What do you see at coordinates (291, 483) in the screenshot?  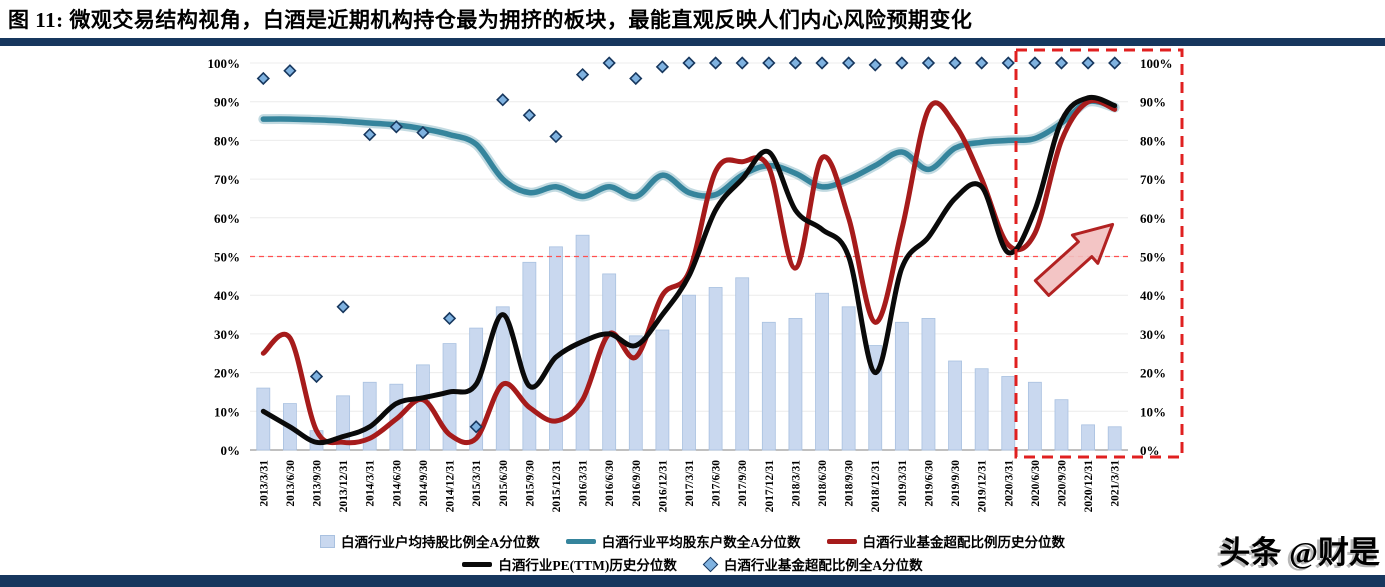 I see `x-axis-tick-label: 2013/6/30` at bounding box center [291, 483].